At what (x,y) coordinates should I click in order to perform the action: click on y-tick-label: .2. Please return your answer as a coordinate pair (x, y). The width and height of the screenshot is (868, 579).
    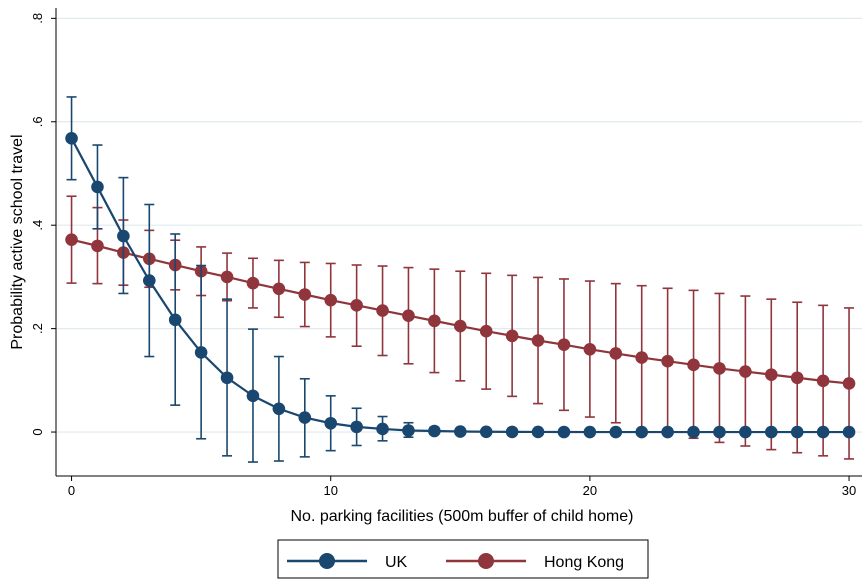
    Looking at the image, I should click on (37, 328).